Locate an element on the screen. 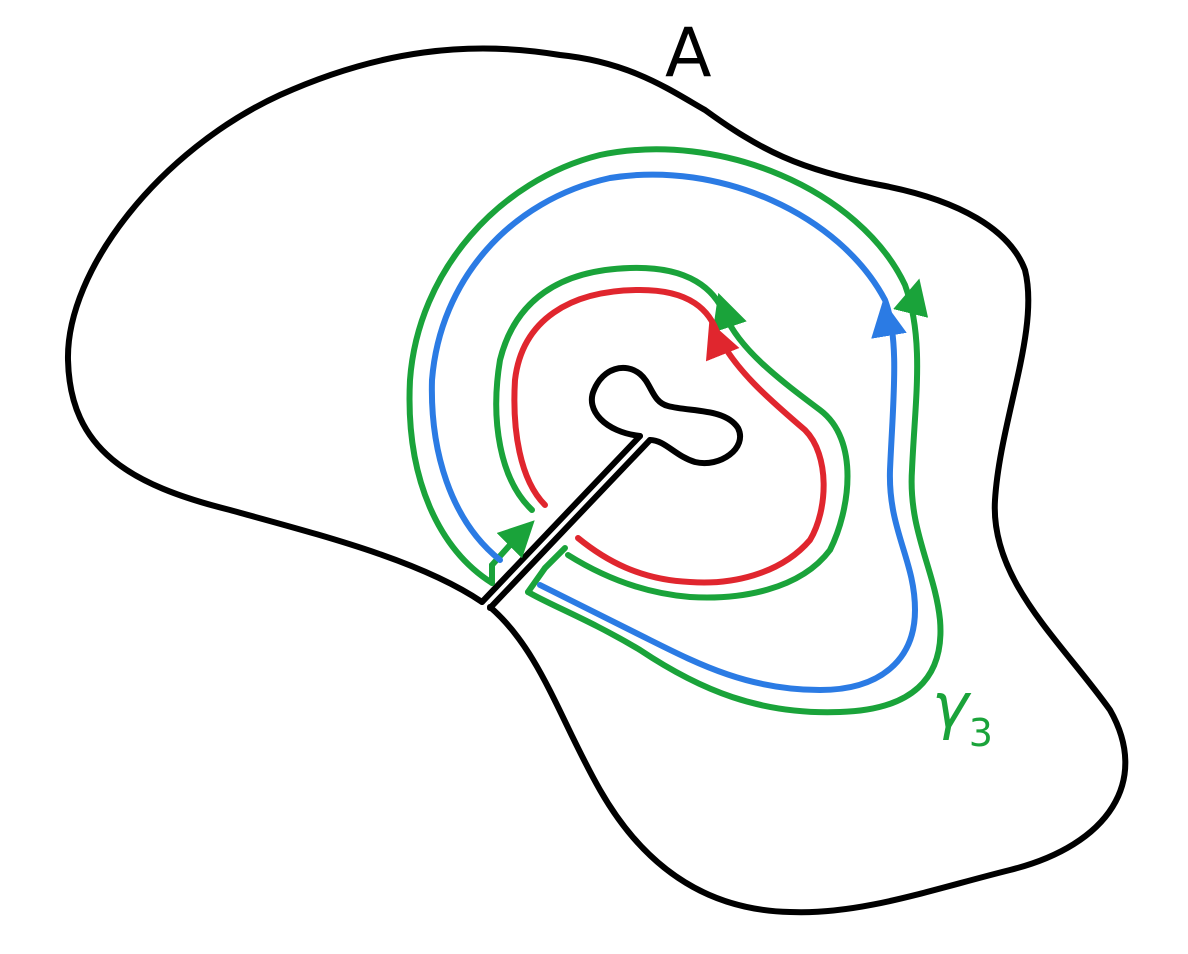 The width and height of the screenshot is (1188, 954). red-inner-loop is located at coordinates (669, 436).